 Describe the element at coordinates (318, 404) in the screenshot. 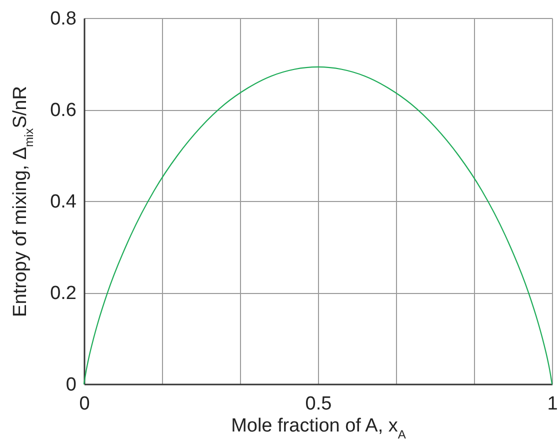

I see `x-tick-label: 0.5` at that location.